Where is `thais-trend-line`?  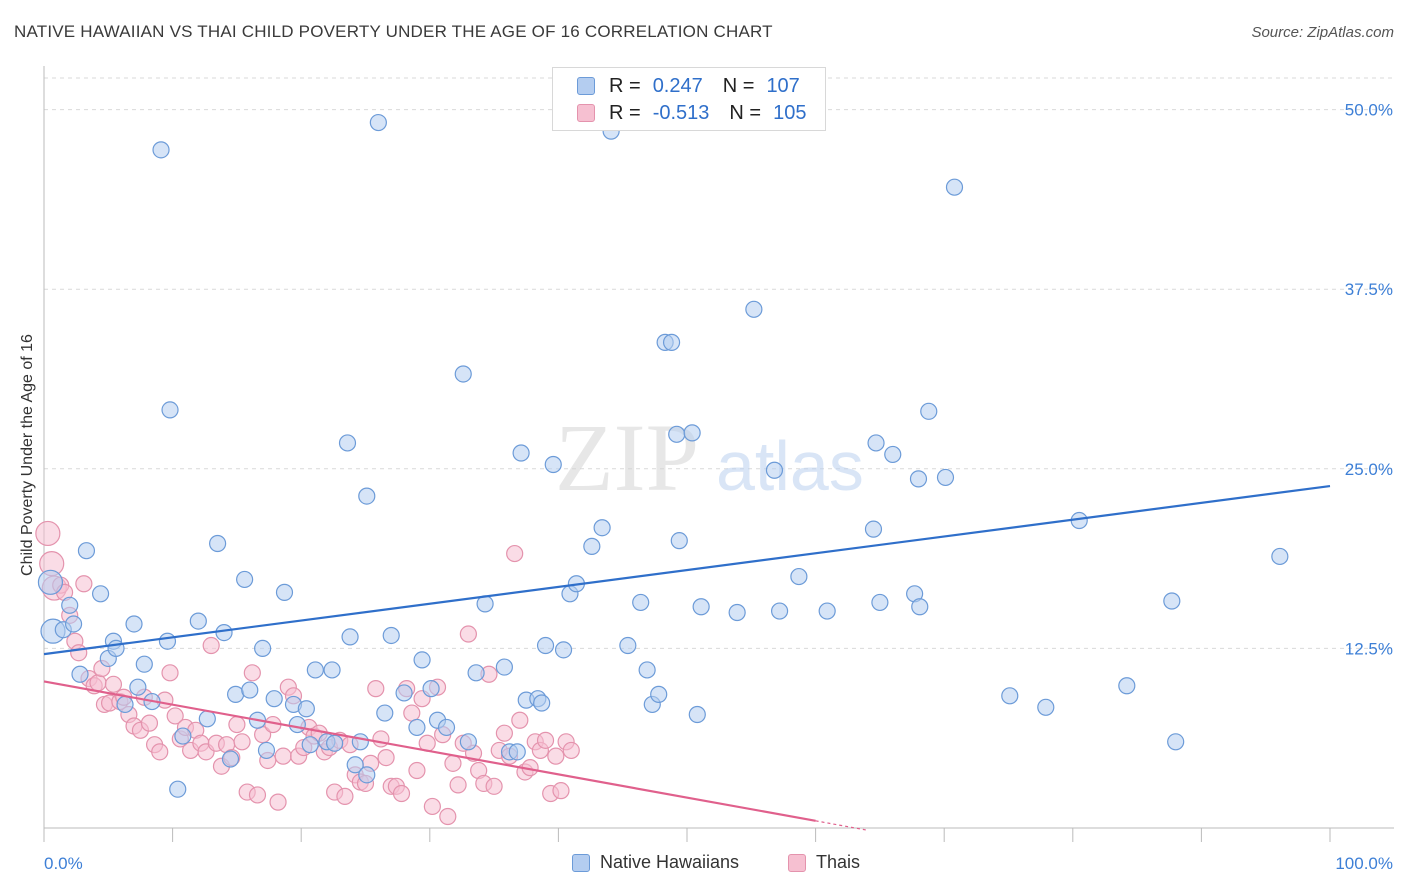 thais-trend-line is located at coordinates (429, 751).